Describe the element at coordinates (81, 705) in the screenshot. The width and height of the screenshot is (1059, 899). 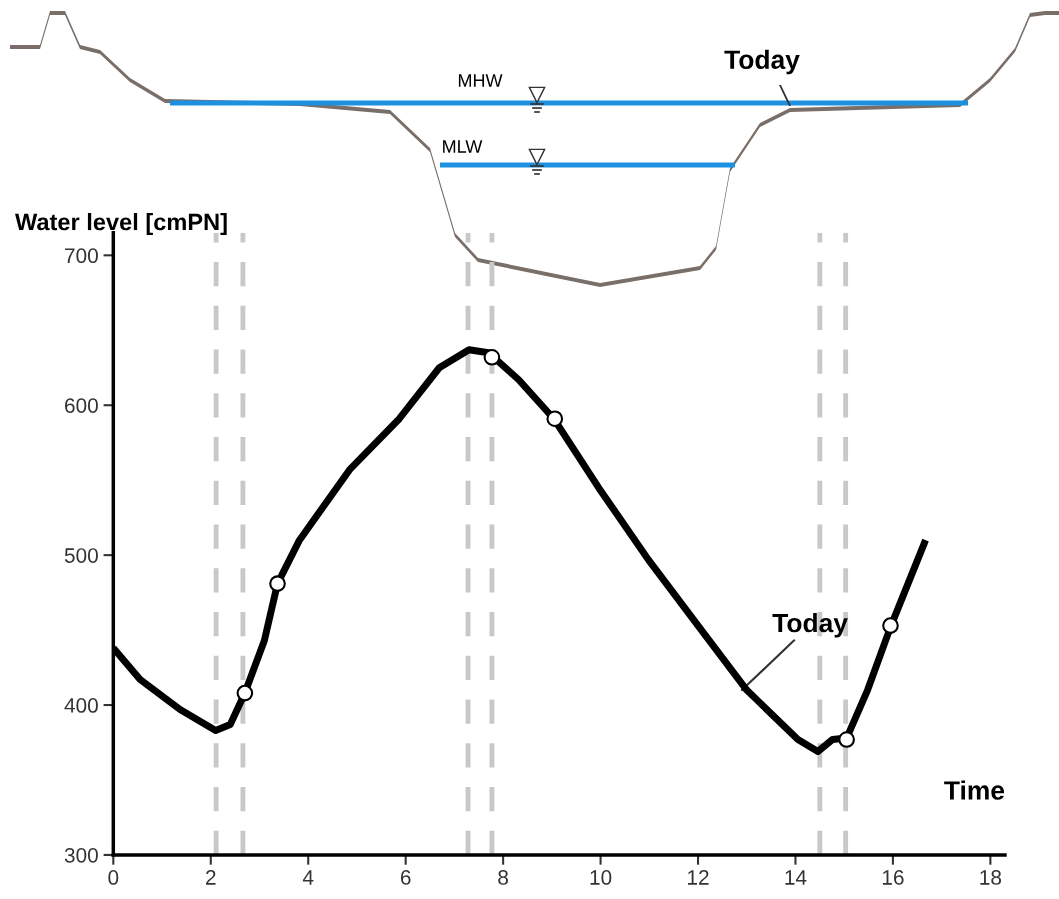
I see `y-tick-label: 400` at that location.